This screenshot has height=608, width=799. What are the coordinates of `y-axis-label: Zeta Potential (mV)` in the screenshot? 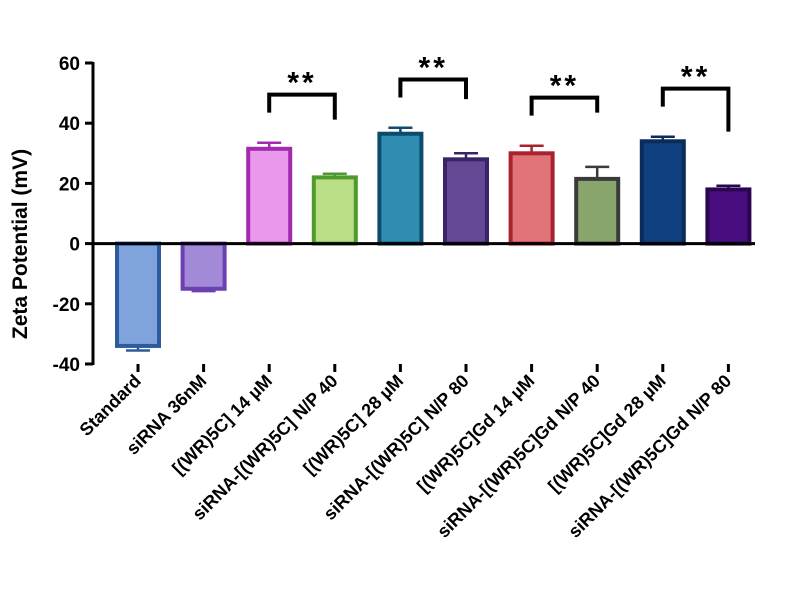 It's located at (20, 244).